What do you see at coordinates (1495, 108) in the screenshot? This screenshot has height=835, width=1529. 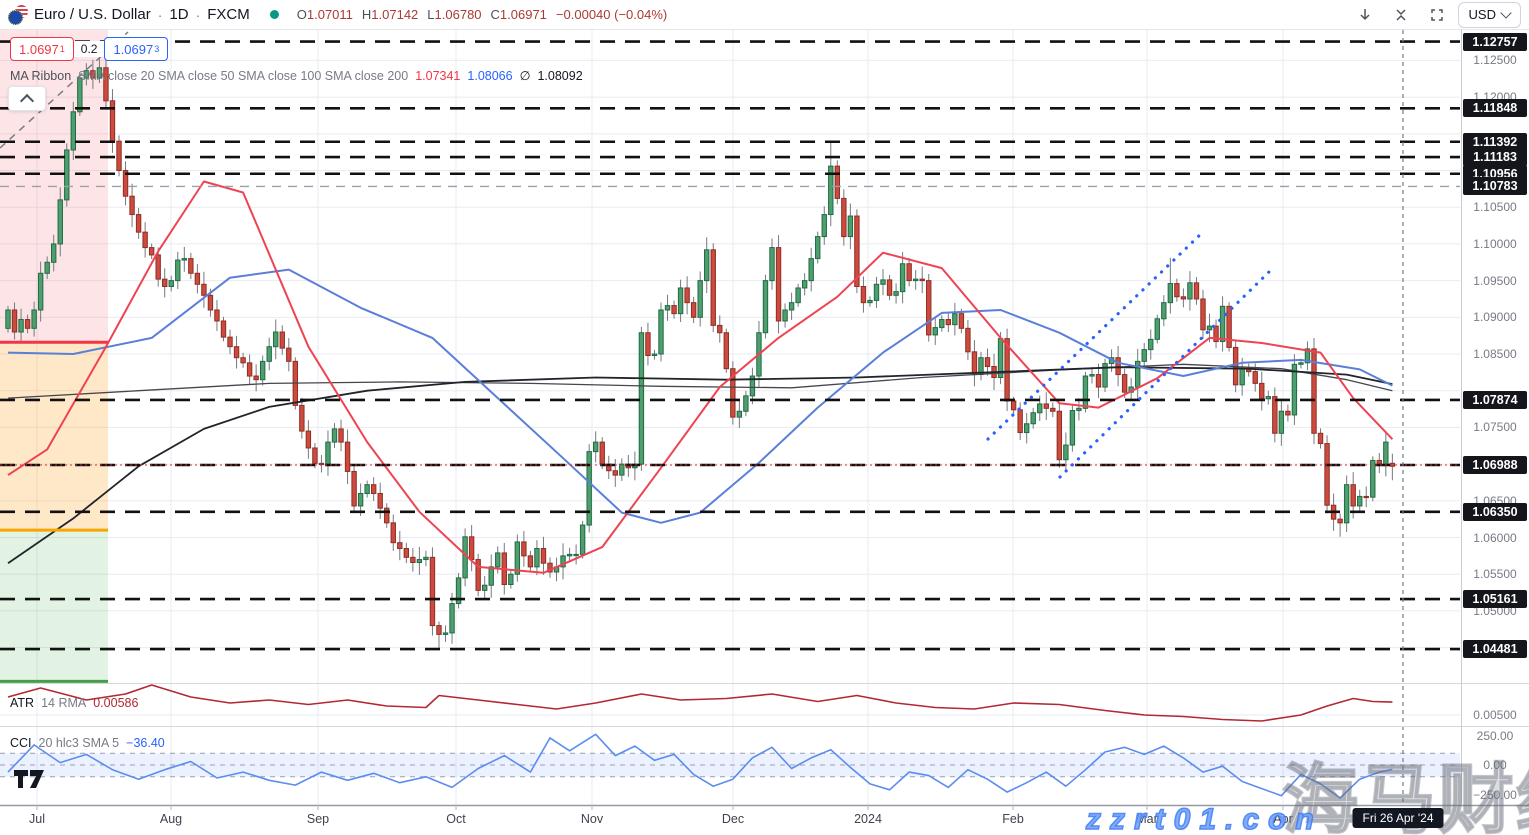 I see `price-axis-badge: 1.11848` at bounding box center [1495, 108].